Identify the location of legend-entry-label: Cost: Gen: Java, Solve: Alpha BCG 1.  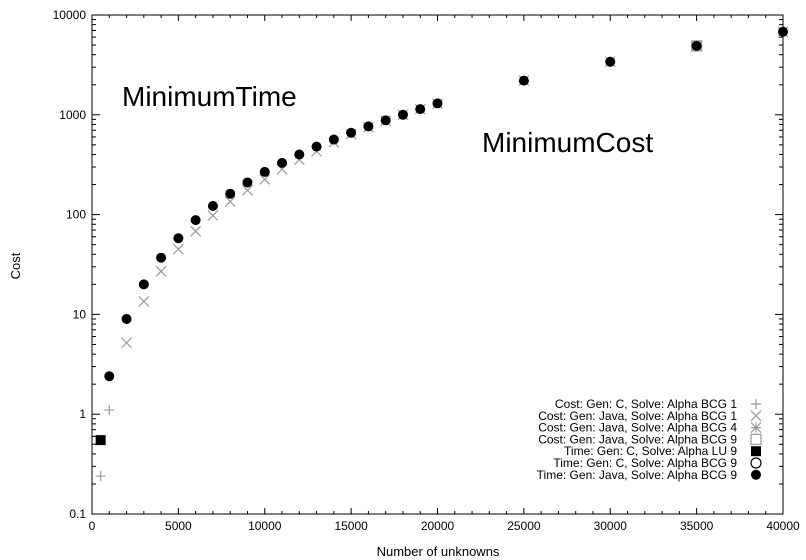
(637, 416).